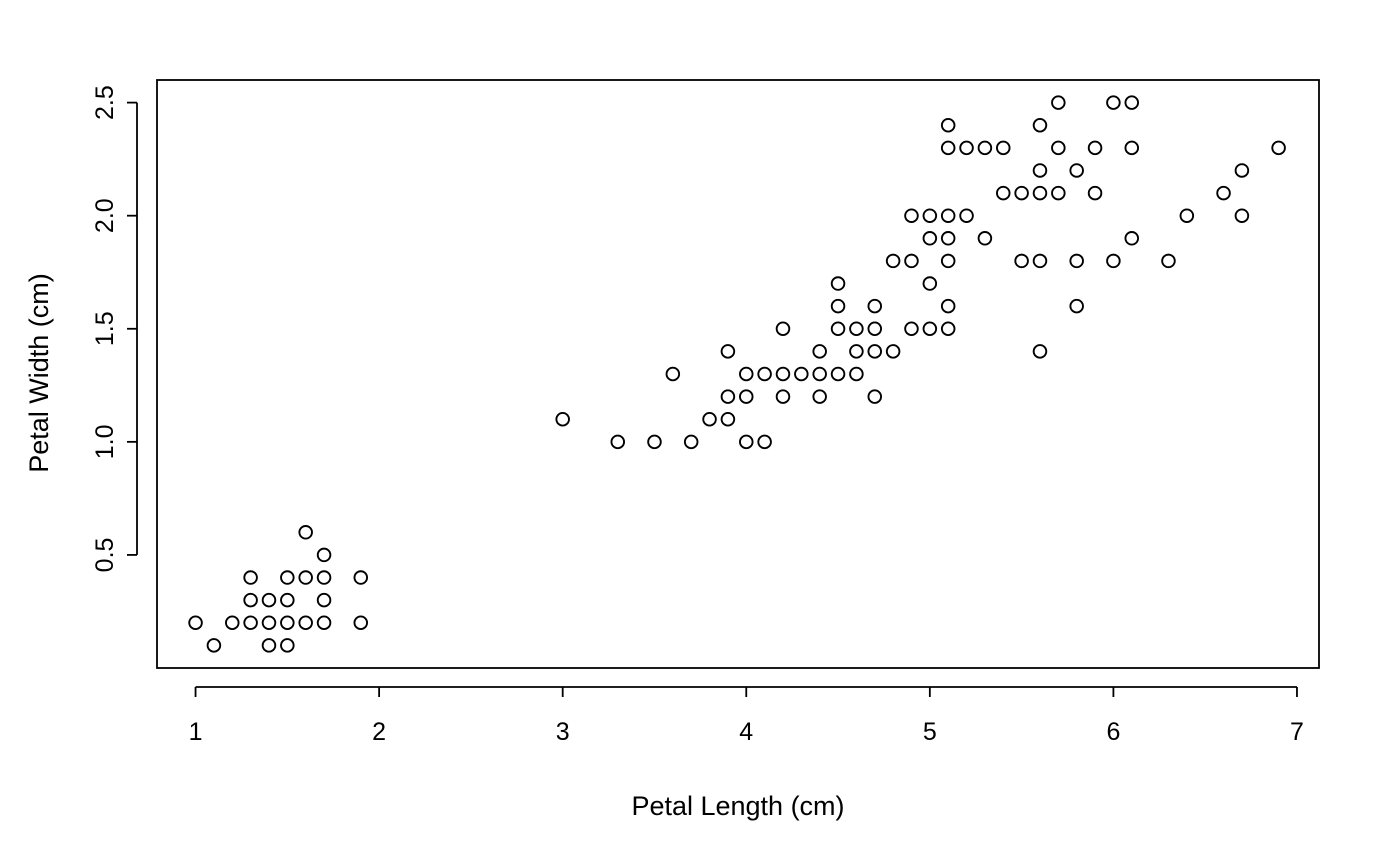 The height and width of the screenshot is (865, 1400). What do you see at coordinates (39, 373) in the screenshot?
I see `y-axis-title: Petal Width (cm)` at bounding box center [39, 373].